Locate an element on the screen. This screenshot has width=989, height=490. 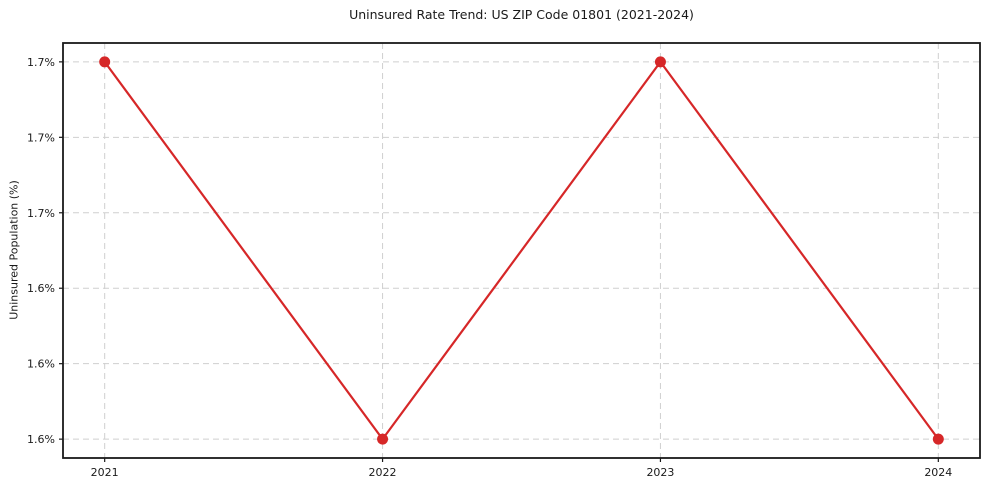
x-axis-tick-label: 2021 is located at coordinates (105, 472).